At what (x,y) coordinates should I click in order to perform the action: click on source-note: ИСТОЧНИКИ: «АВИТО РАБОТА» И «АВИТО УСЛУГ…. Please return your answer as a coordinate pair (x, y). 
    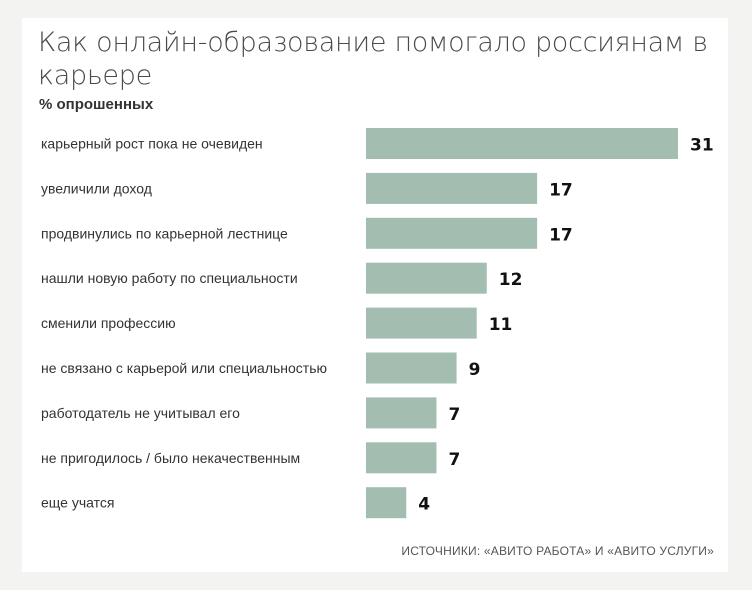
    Looking at the image, I should click on (557, 551).